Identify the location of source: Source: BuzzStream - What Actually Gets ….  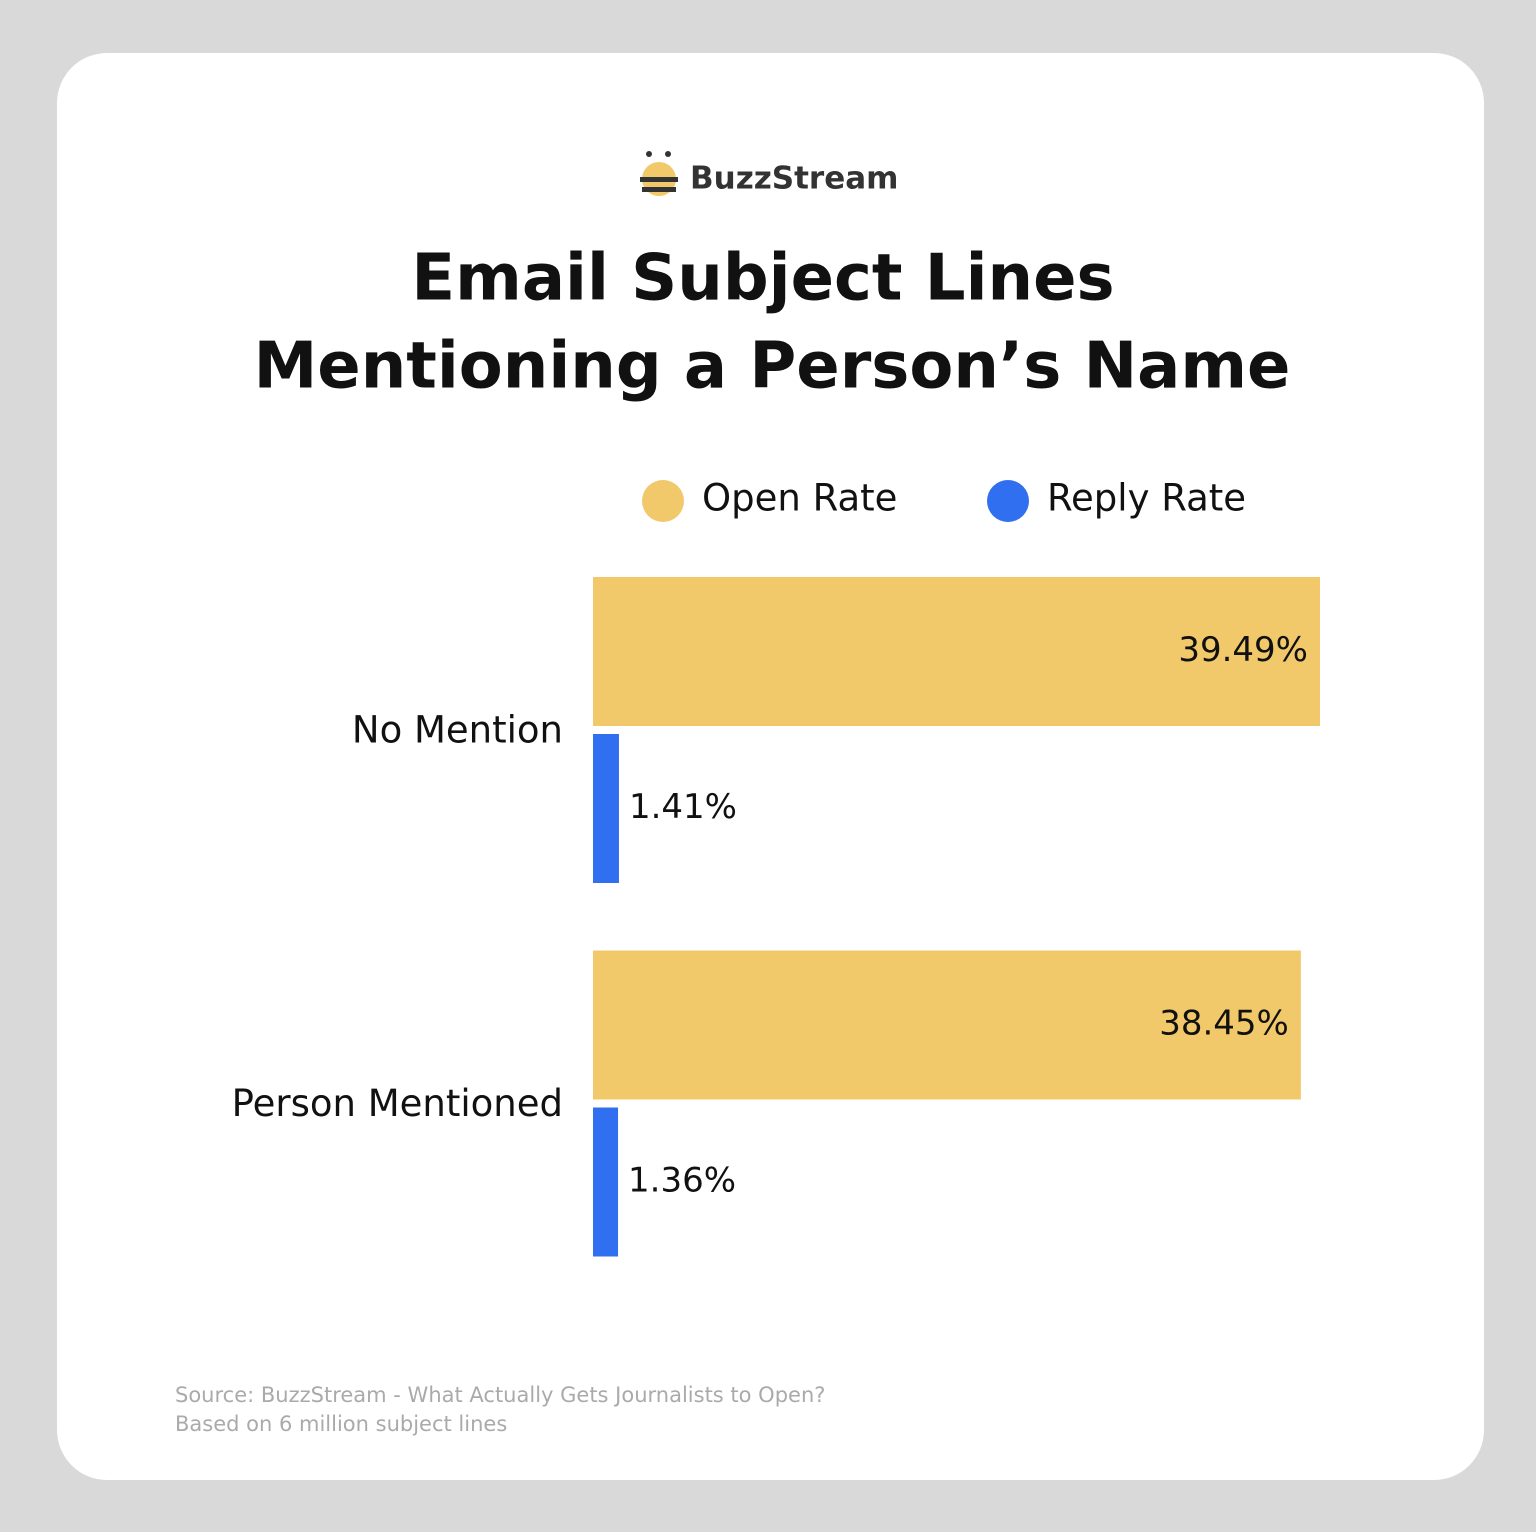
(500, 1395).